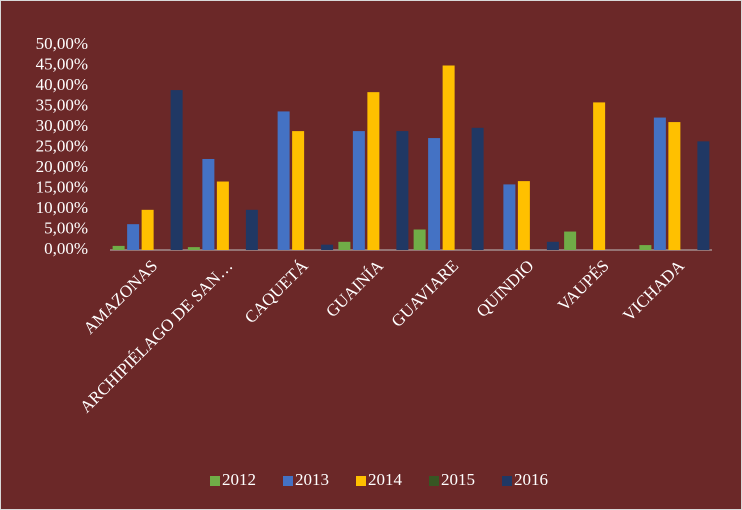  What do you see at coordinates (66, 227) in the screenshot?
I see `y-tick-label: 5,00%` at bounding box center [66, 227].